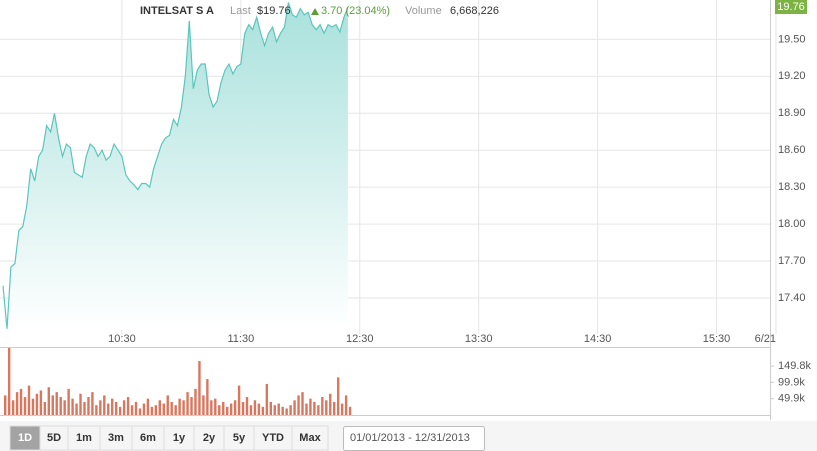 Image resolution: width=817 pixels, height=451 pixels. What do you see at coordinates (791, 399) in the screenshot?
I see `y-tick-label: 49.9k` at bounding box center [791, 399].